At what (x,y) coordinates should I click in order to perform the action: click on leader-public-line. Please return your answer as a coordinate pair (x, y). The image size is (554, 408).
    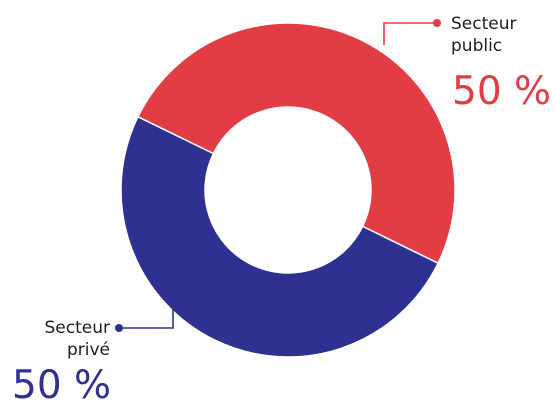
    Looking at the image, I should click on (410, 33).